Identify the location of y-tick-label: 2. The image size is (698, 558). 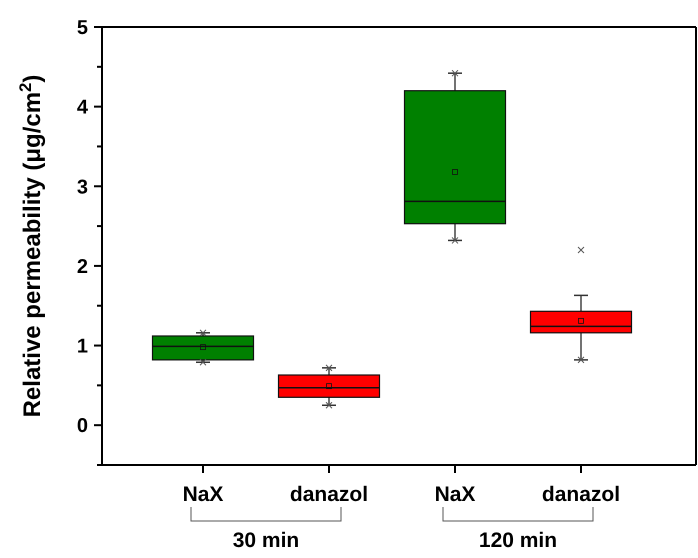
(82, 267).